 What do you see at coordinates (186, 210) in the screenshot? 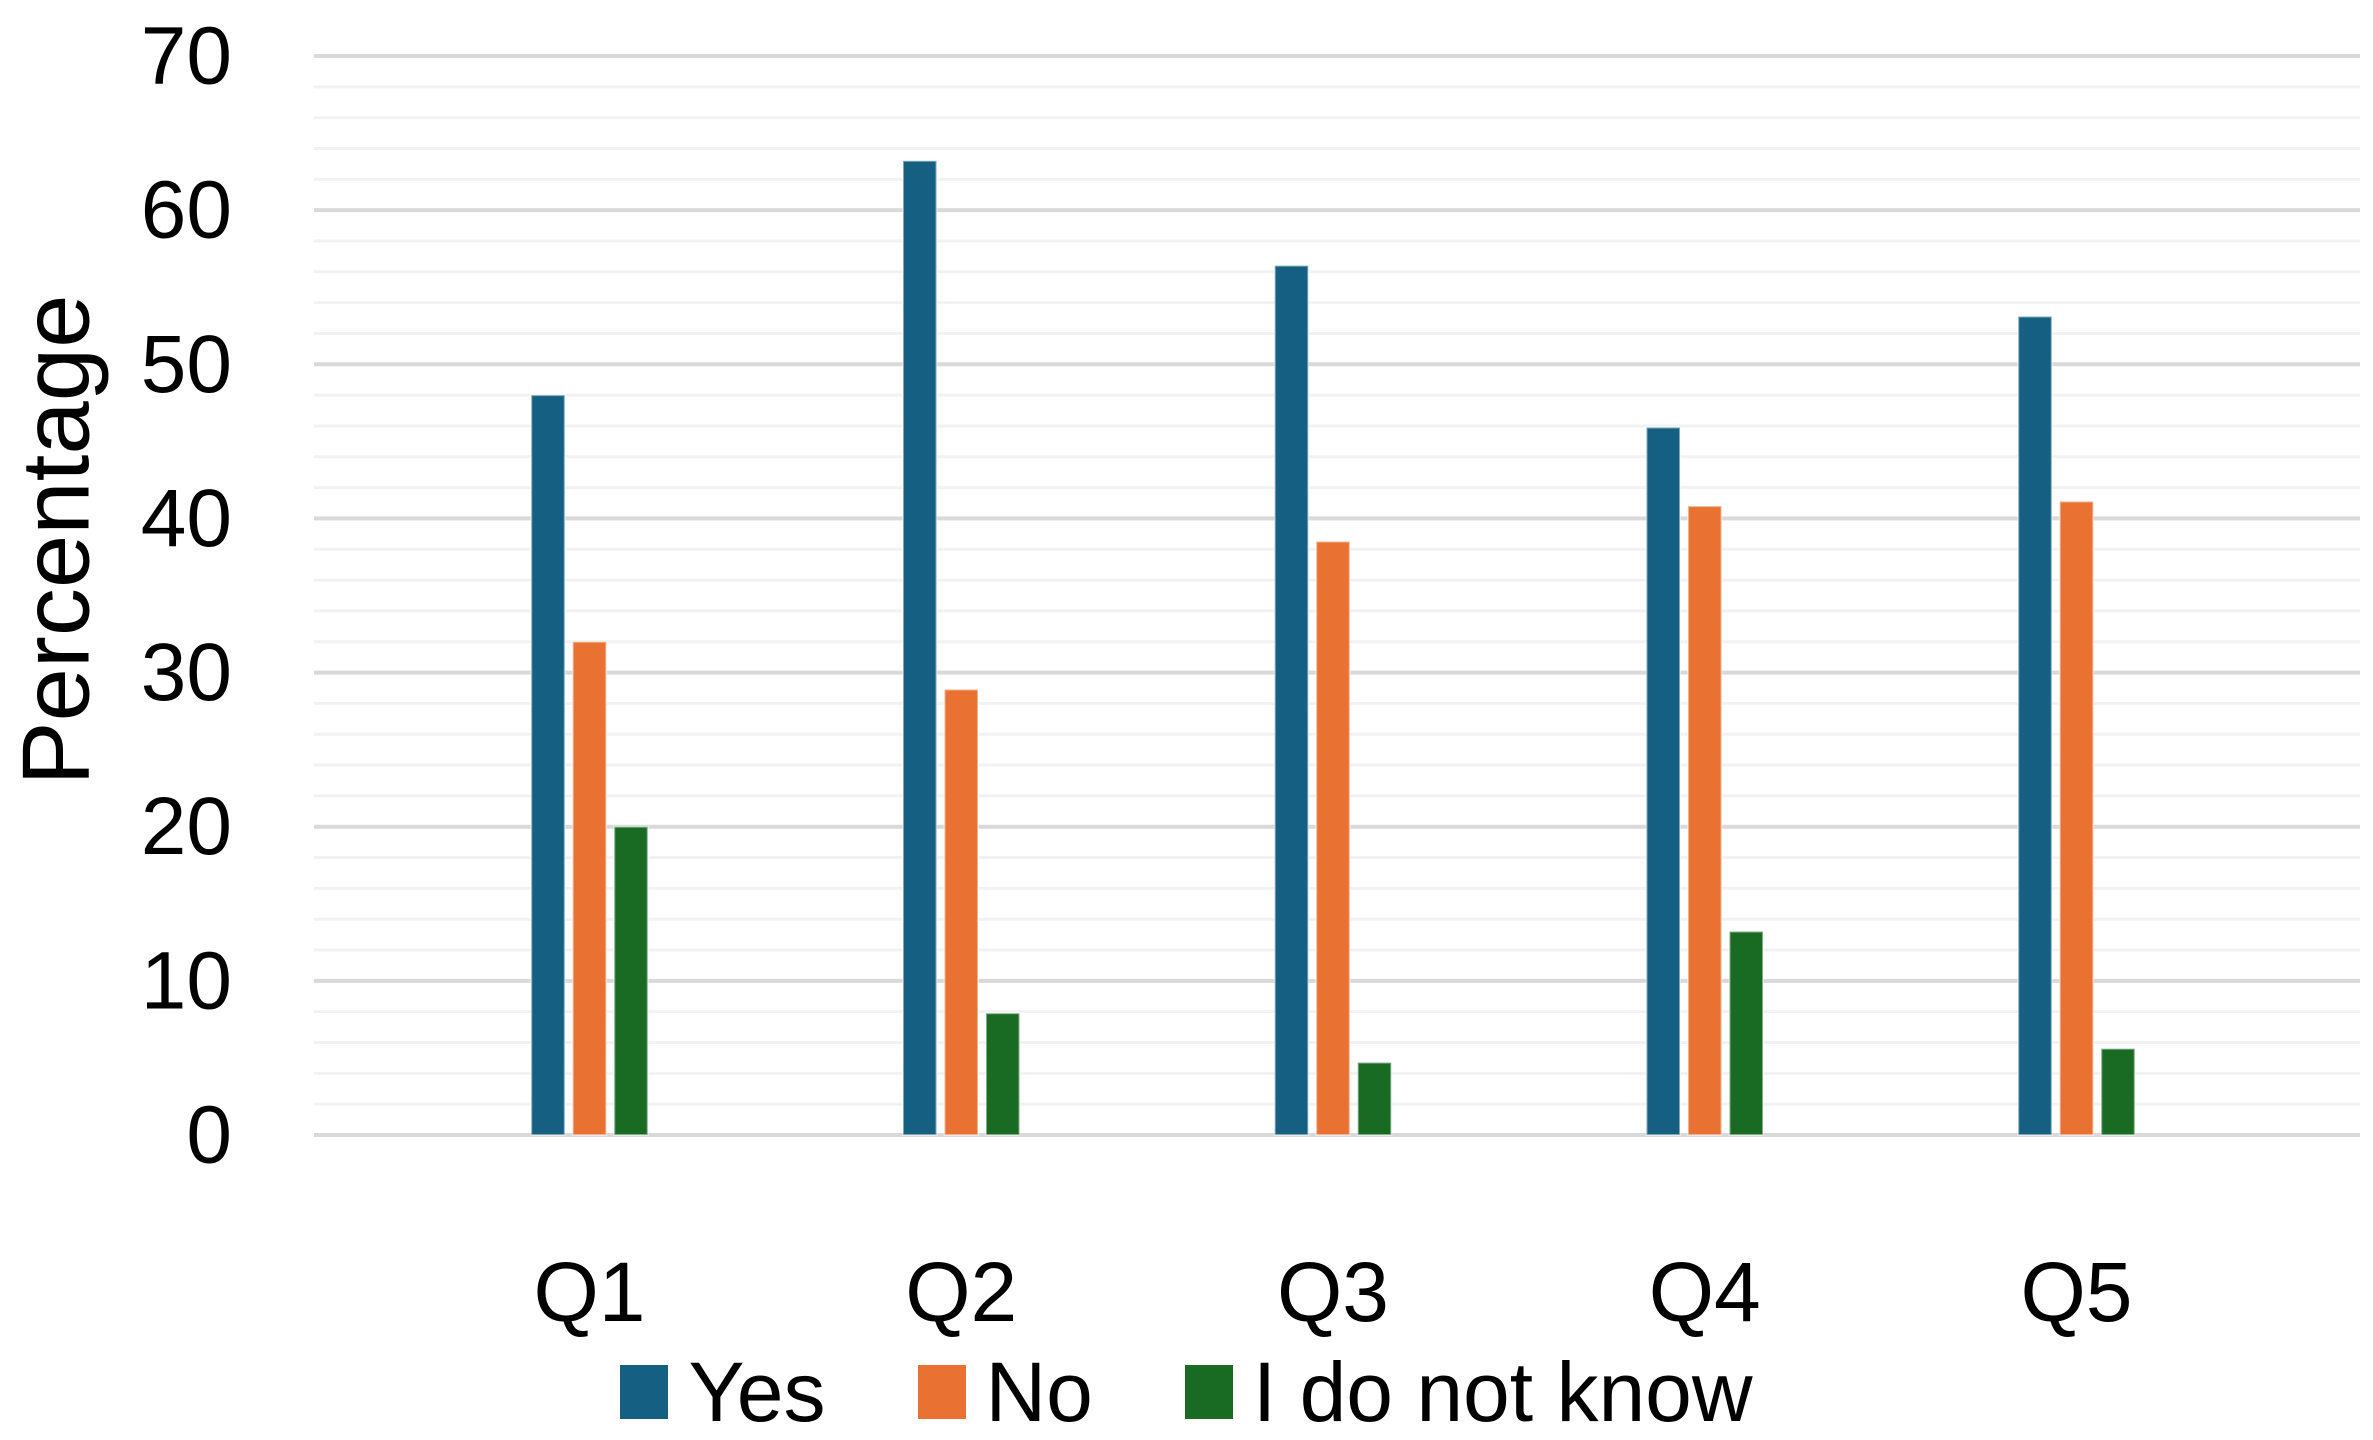
I see `y-tick-label: 60` at bounding box center [186, 210].